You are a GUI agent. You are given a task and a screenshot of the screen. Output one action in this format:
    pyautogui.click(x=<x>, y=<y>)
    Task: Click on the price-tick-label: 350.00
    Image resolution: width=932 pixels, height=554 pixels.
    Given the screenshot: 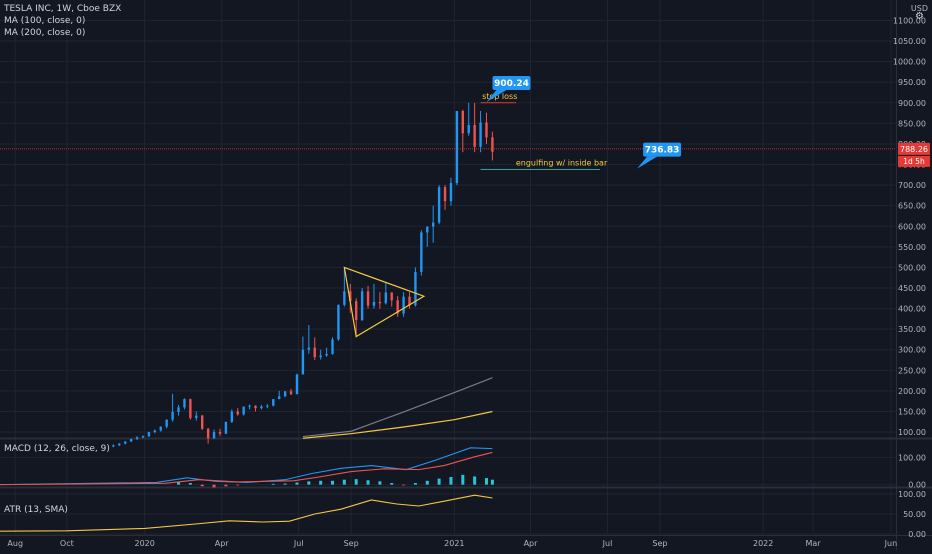 What is the action you would take?
    pyautogui.click(x=912, y=329)
    